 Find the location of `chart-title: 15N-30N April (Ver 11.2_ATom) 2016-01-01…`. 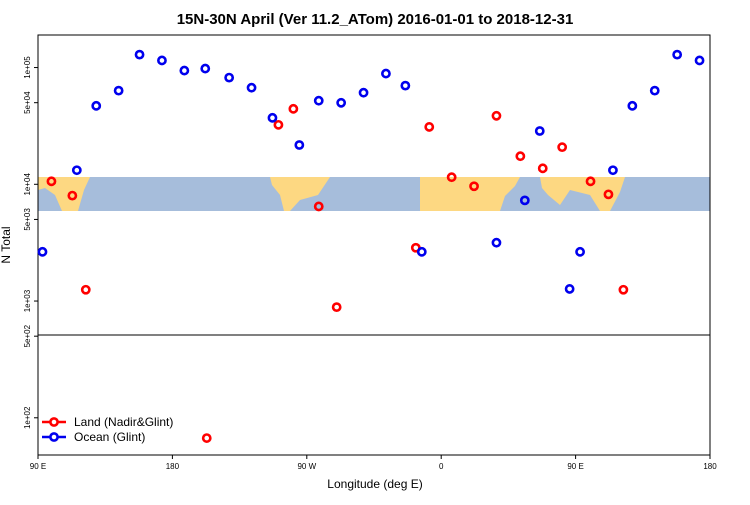

chart-title: 15N-30N April (Ver 11.2_ATom) 2016-01-01… is located at coordinates (375, 19).